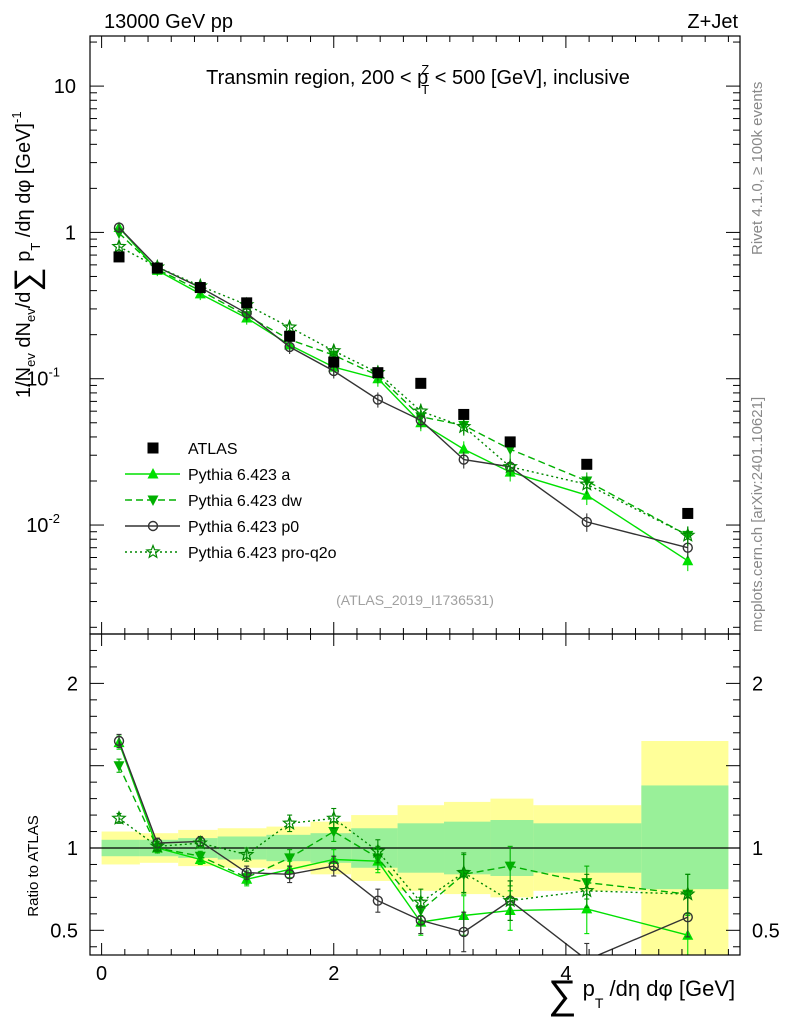 This screenshot has height=1024, width=786. I want to click on title-suffix: < 500 [GeV], inclusive, so click(529, 78).